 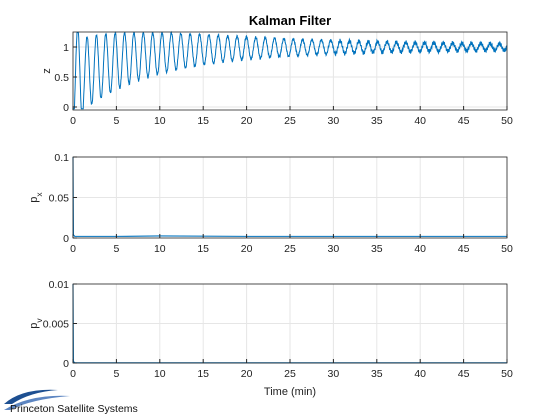 I want to click on chart-title: Kalman Filter, so click(x=290, y=20).